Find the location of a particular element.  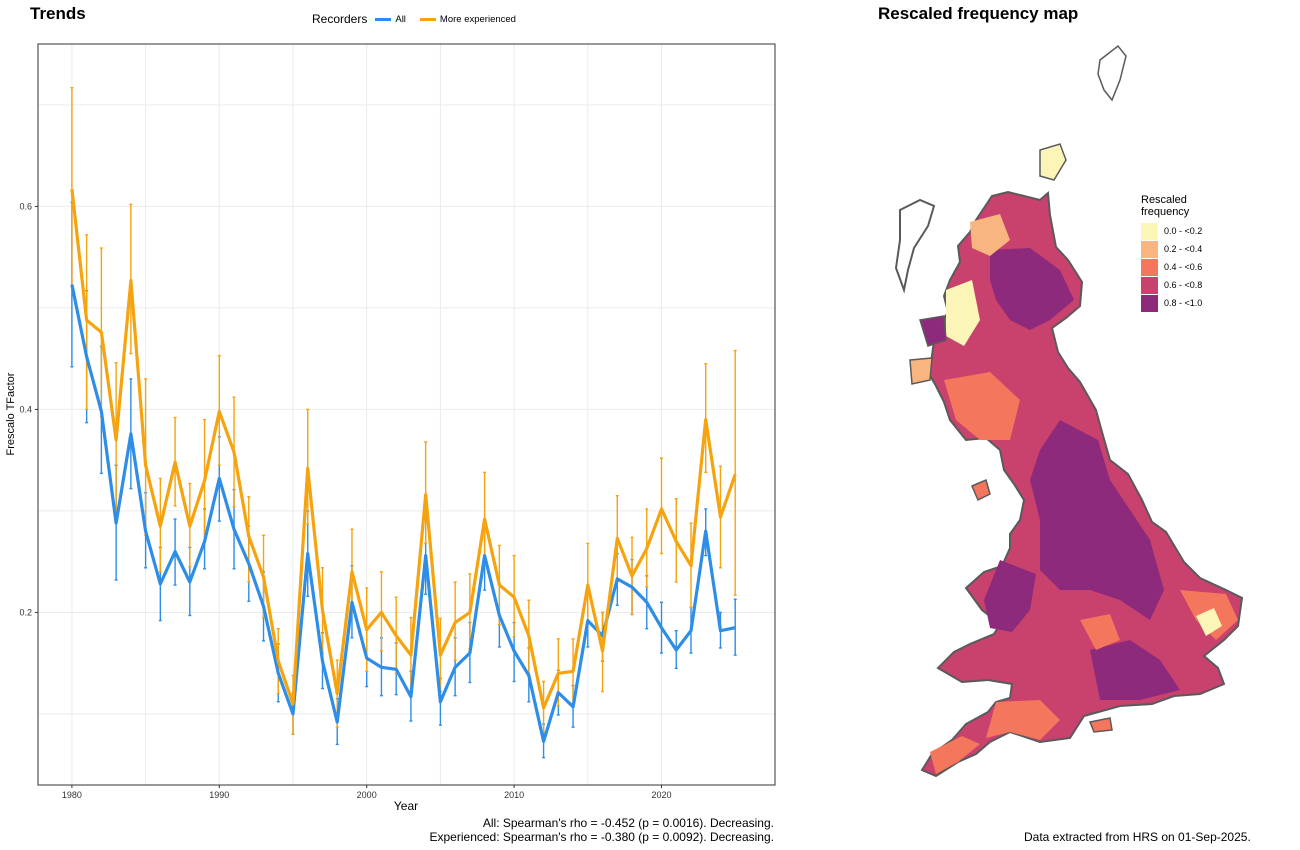

legend-label-experienced: More experienced is located at coordinates (477, 19).